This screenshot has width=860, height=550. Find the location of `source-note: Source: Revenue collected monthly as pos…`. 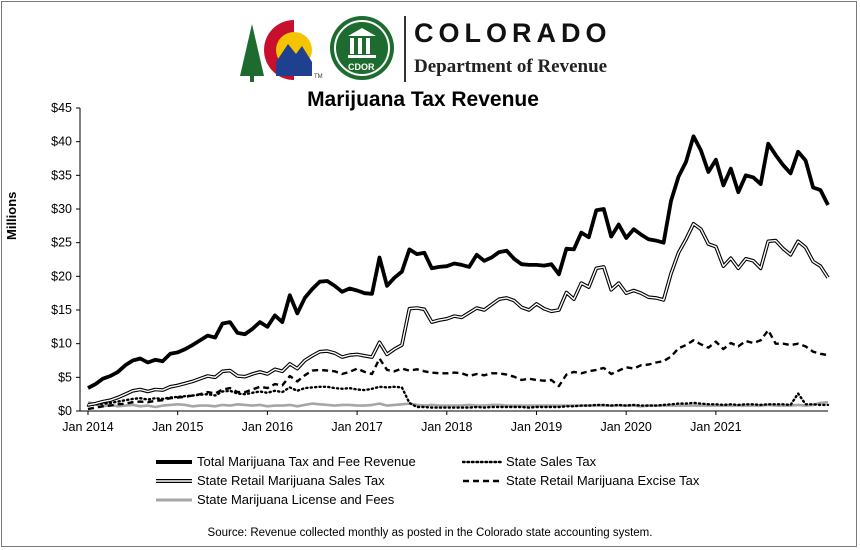

source-note: Source: Revenue collected monthly as pos… is located at coordinates (430, 533).